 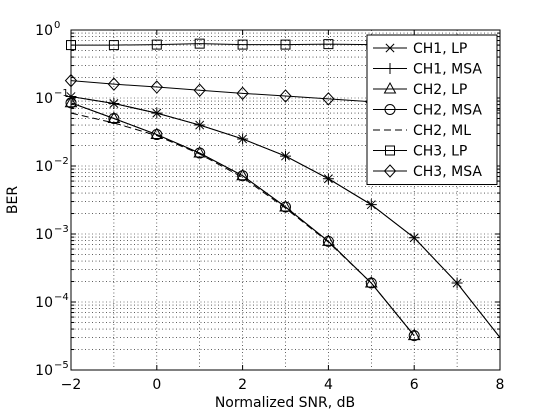 I want to click on x-tick-label: 6, so click(x=414, y=385).